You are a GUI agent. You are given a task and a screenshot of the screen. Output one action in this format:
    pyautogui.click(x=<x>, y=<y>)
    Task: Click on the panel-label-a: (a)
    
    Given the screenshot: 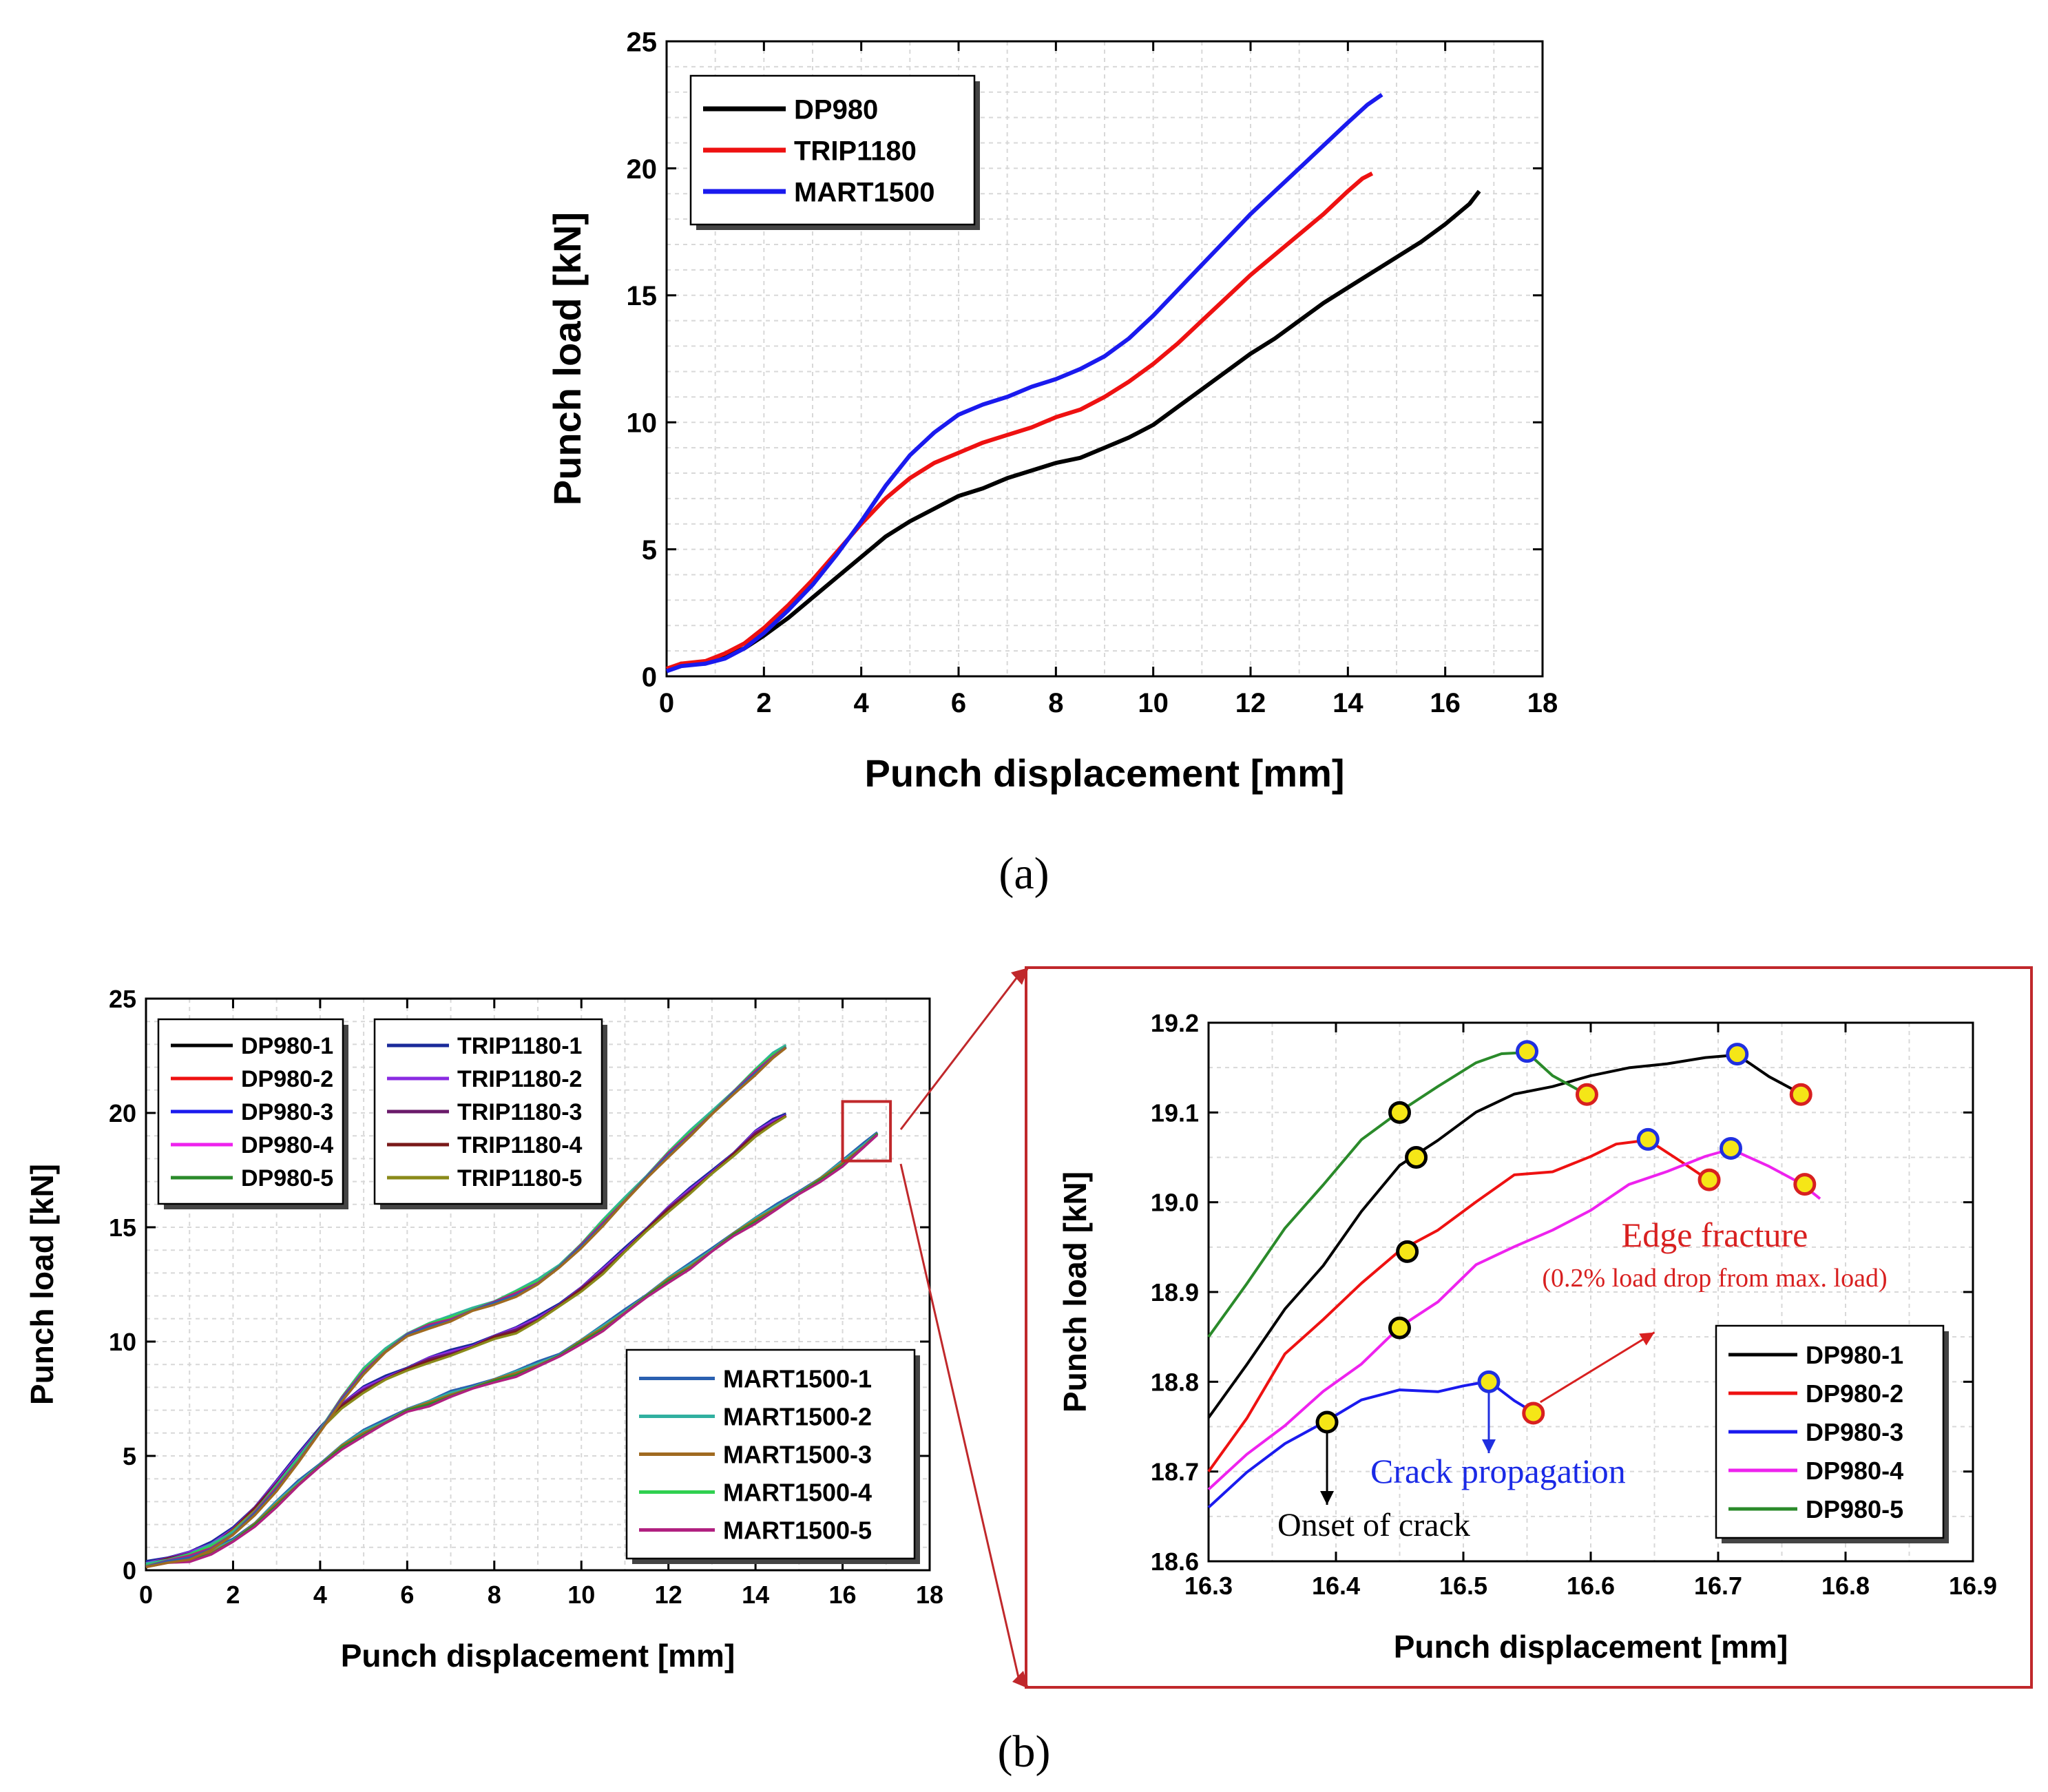 What is the action you would take?
    pyautogui.click(x=1024, y=874)
    